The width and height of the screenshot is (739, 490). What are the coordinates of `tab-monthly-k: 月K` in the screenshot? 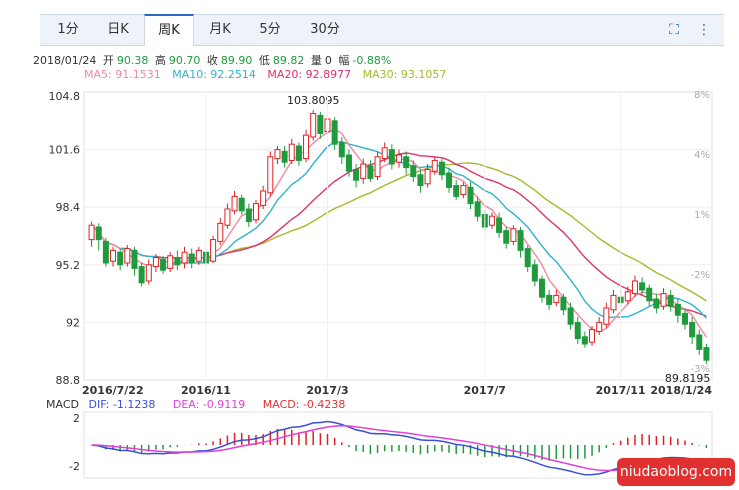 It's located at (220, 29).